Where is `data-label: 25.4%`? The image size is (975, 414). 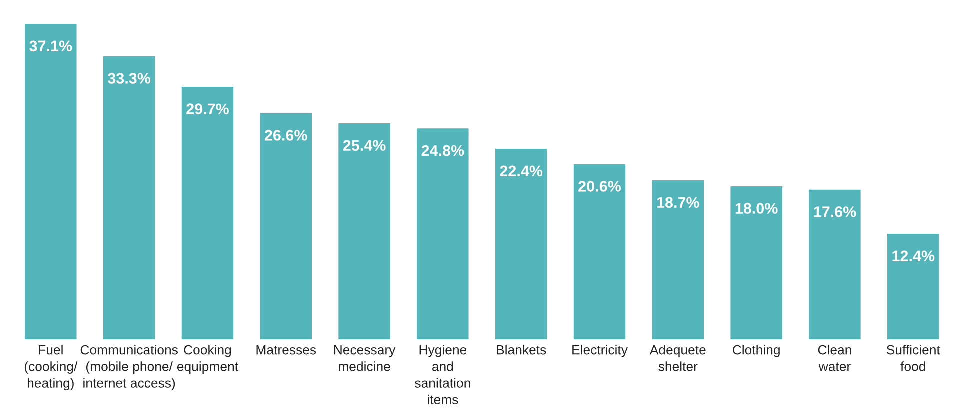
data-label: 25.4% is located at coordinates (364, 146).